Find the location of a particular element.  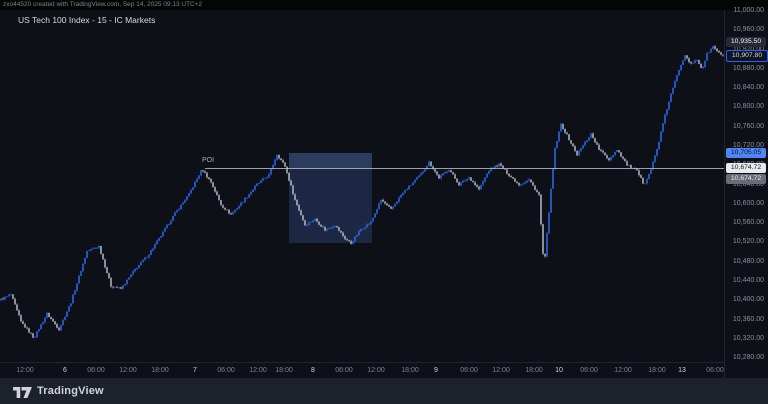

drawing-rectangle-highlight-band is located at coordinates (330, 160).